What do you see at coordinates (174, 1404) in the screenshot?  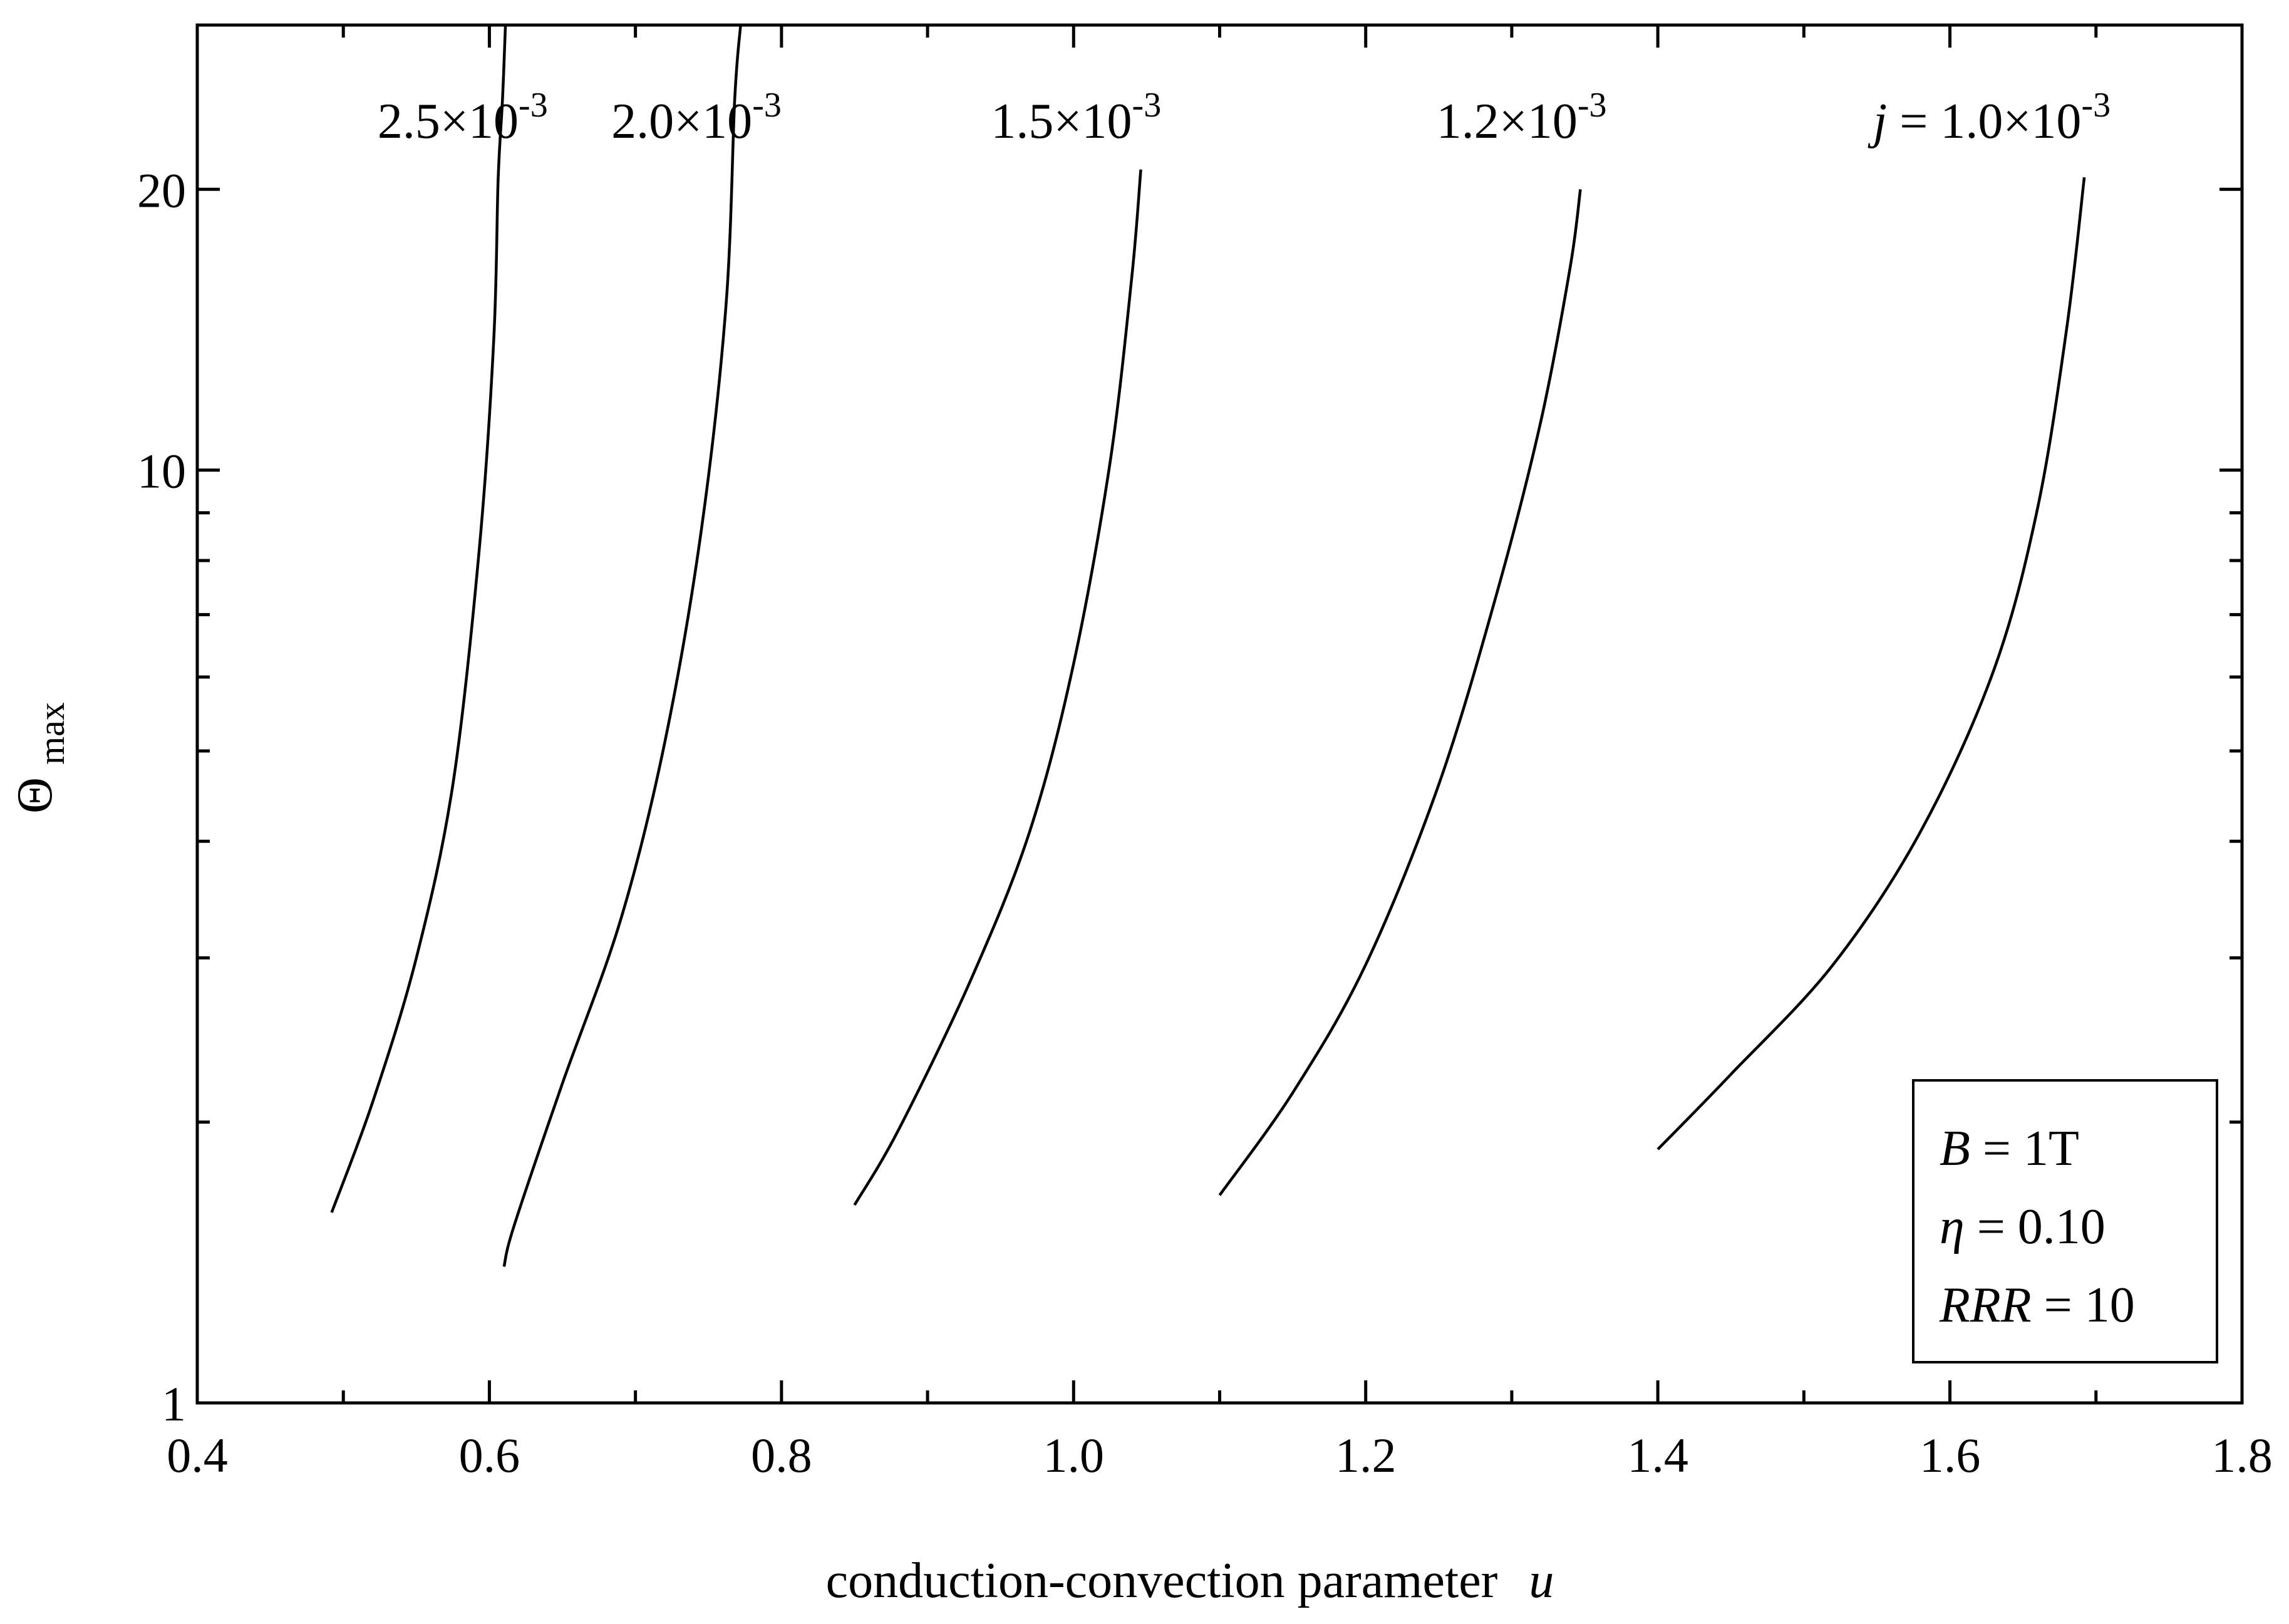 I see `y-tick-label: 1` at bounding box center [174, 1404].